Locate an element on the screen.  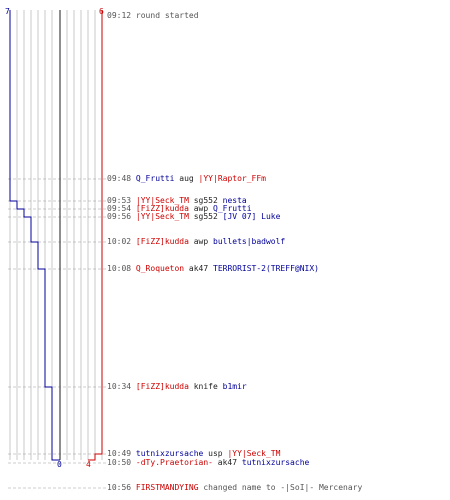
event-time: 10:49 is located at coordinates (119, 453).